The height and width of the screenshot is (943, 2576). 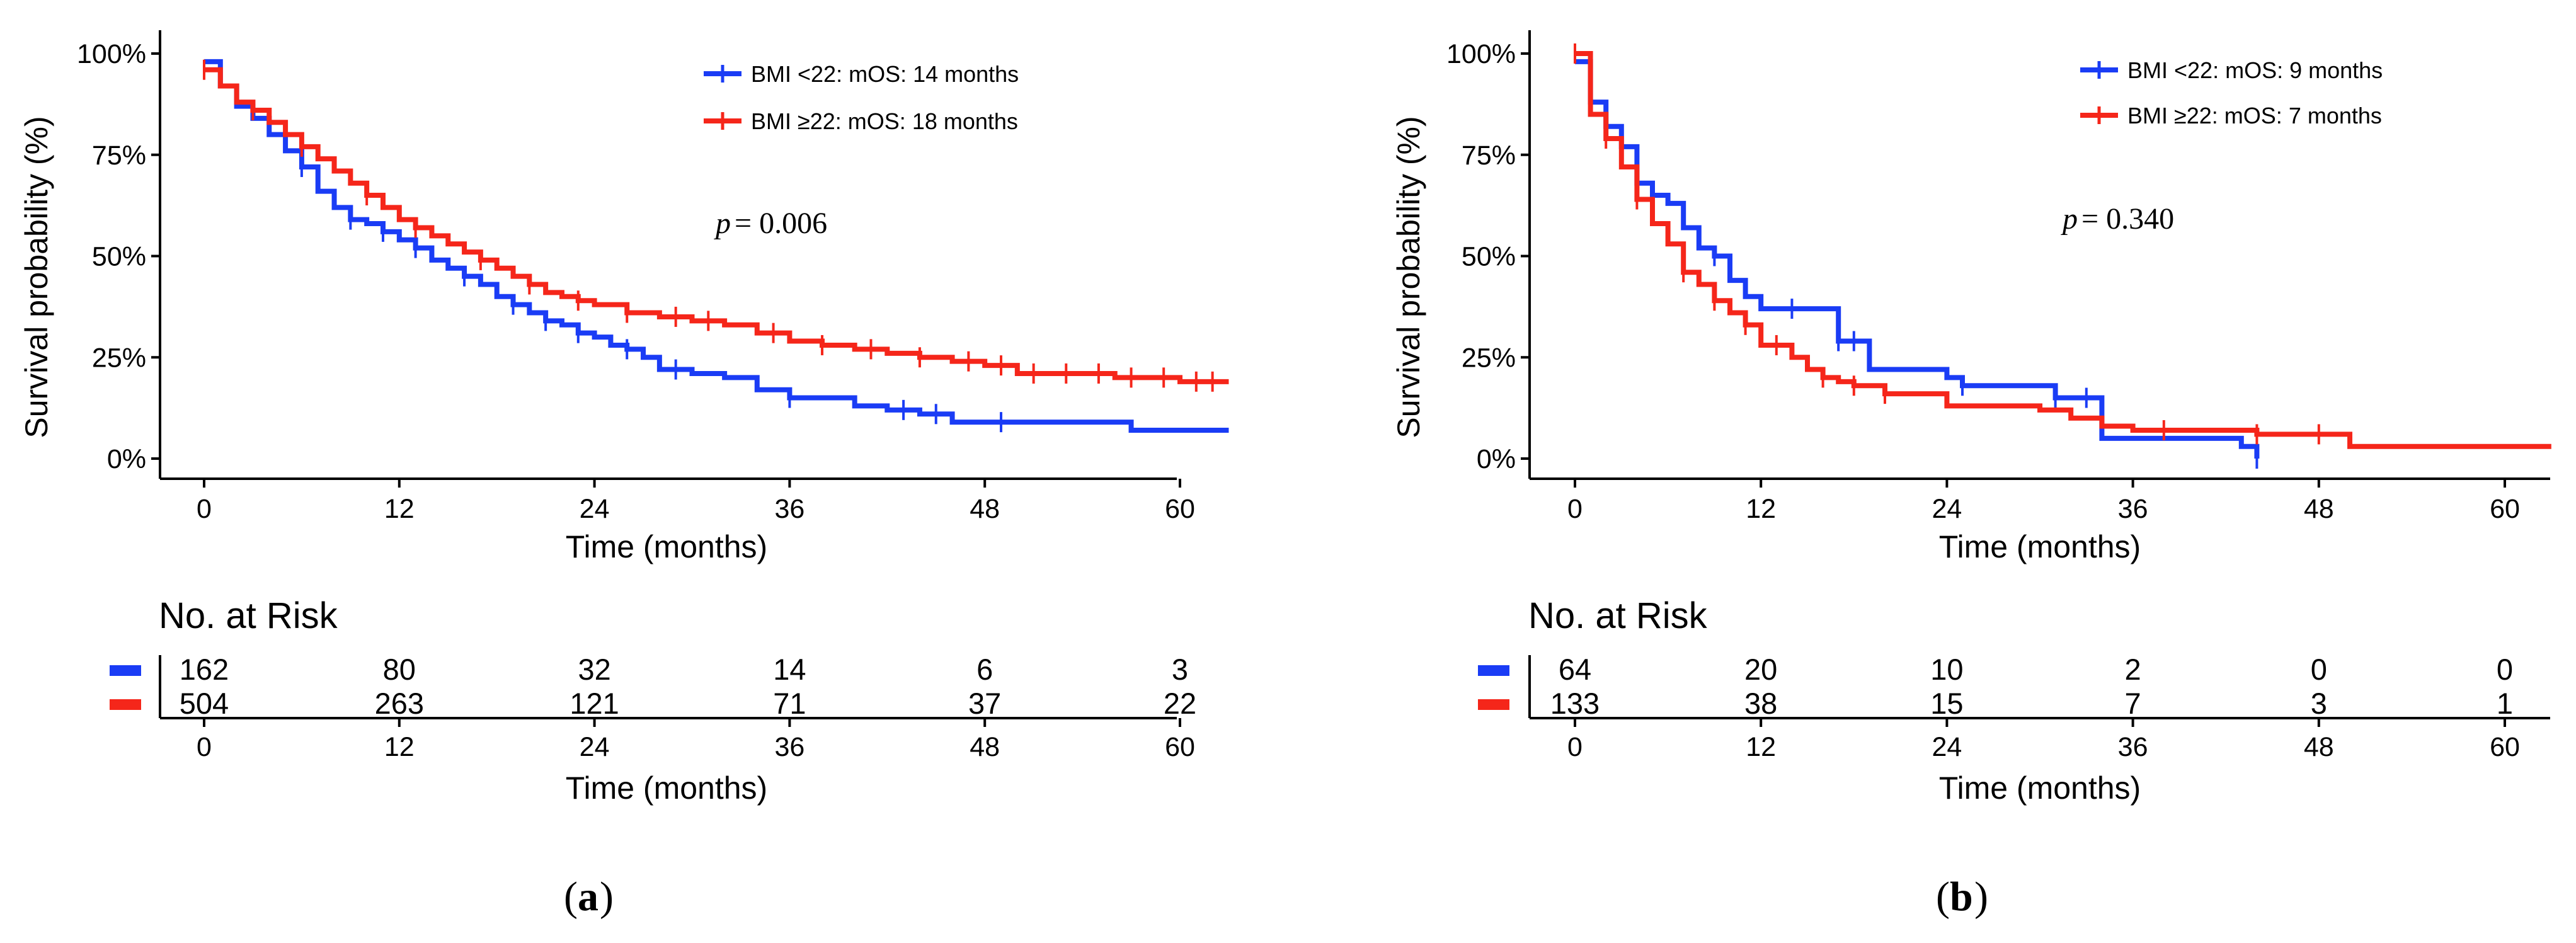 I want to click on risk-x-axis-label-a: Time (months), so click(x=666, y=788).